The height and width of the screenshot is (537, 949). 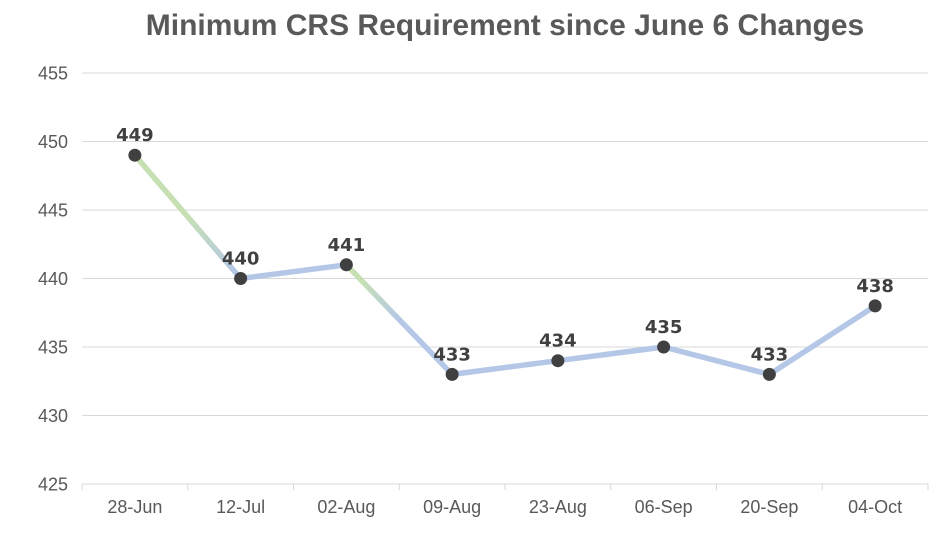 What do you see at coordinates (452, 507) in the screenshot?
I see `x-tick-label: 09-Aug` at bounding box center [452, 507].